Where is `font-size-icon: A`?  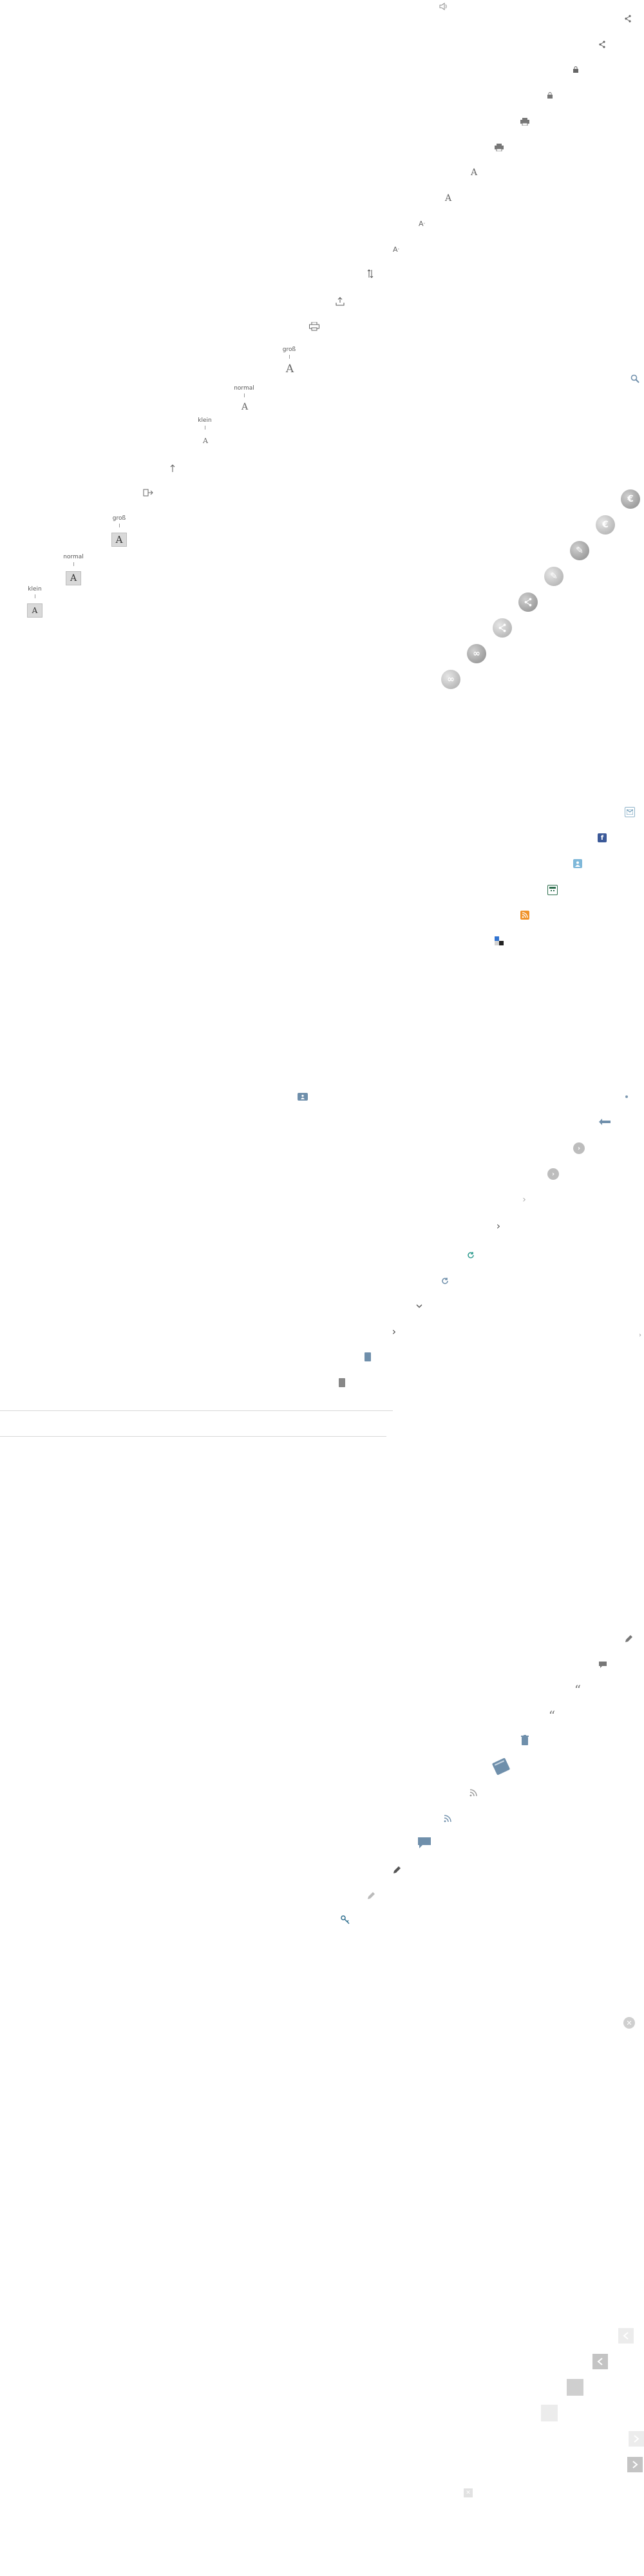 font-size-icon: A is located at coordinates (474, 173).